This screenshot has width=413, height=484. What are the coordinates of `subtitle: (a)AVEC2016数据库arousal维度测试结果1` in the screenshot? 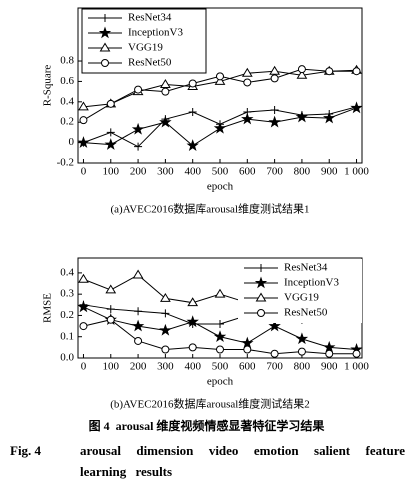 It's located at (210, 209).